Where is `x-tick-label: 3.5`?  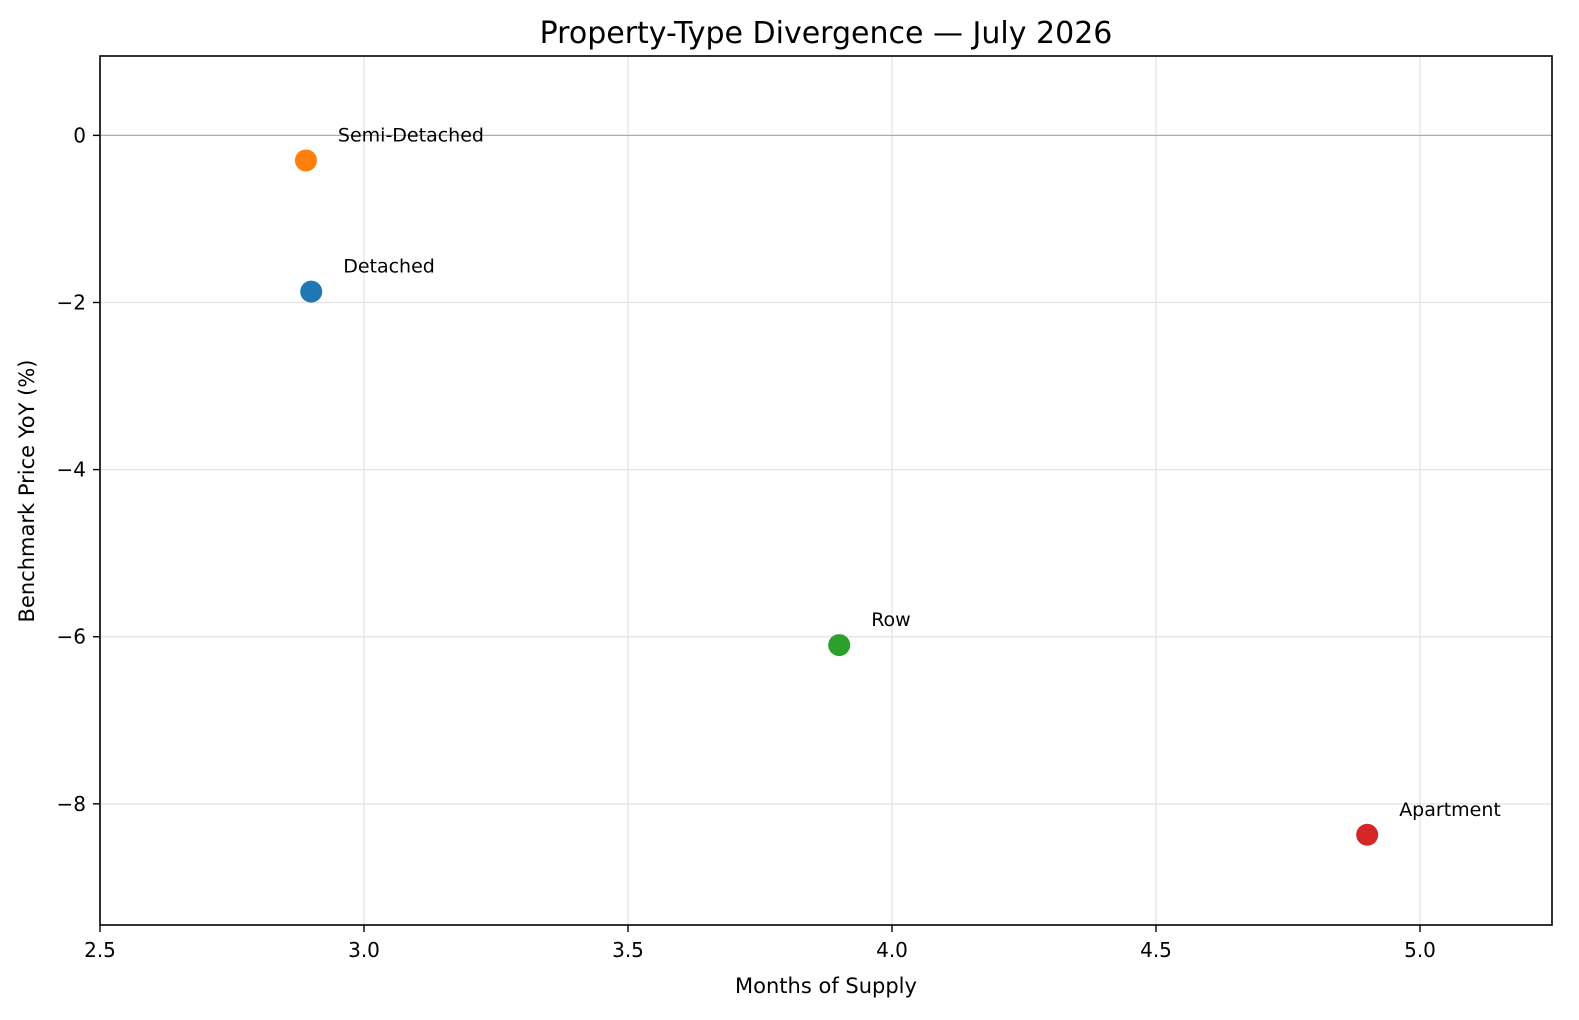
x-tick-label: 3.5 is located at coordinates (628, 950).